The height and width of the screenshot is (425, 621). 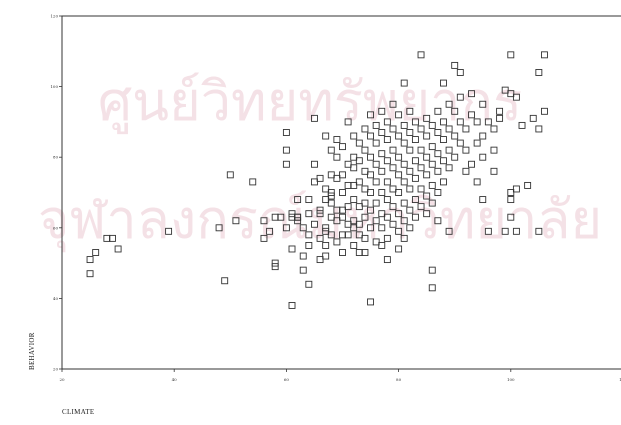 What do you see at coordinates (320, 220) in the screenshot?
I see `watermark-line-2: จุฬาลงกรณ์มหาวิทยาลัย` at bounding box center [320, 220].